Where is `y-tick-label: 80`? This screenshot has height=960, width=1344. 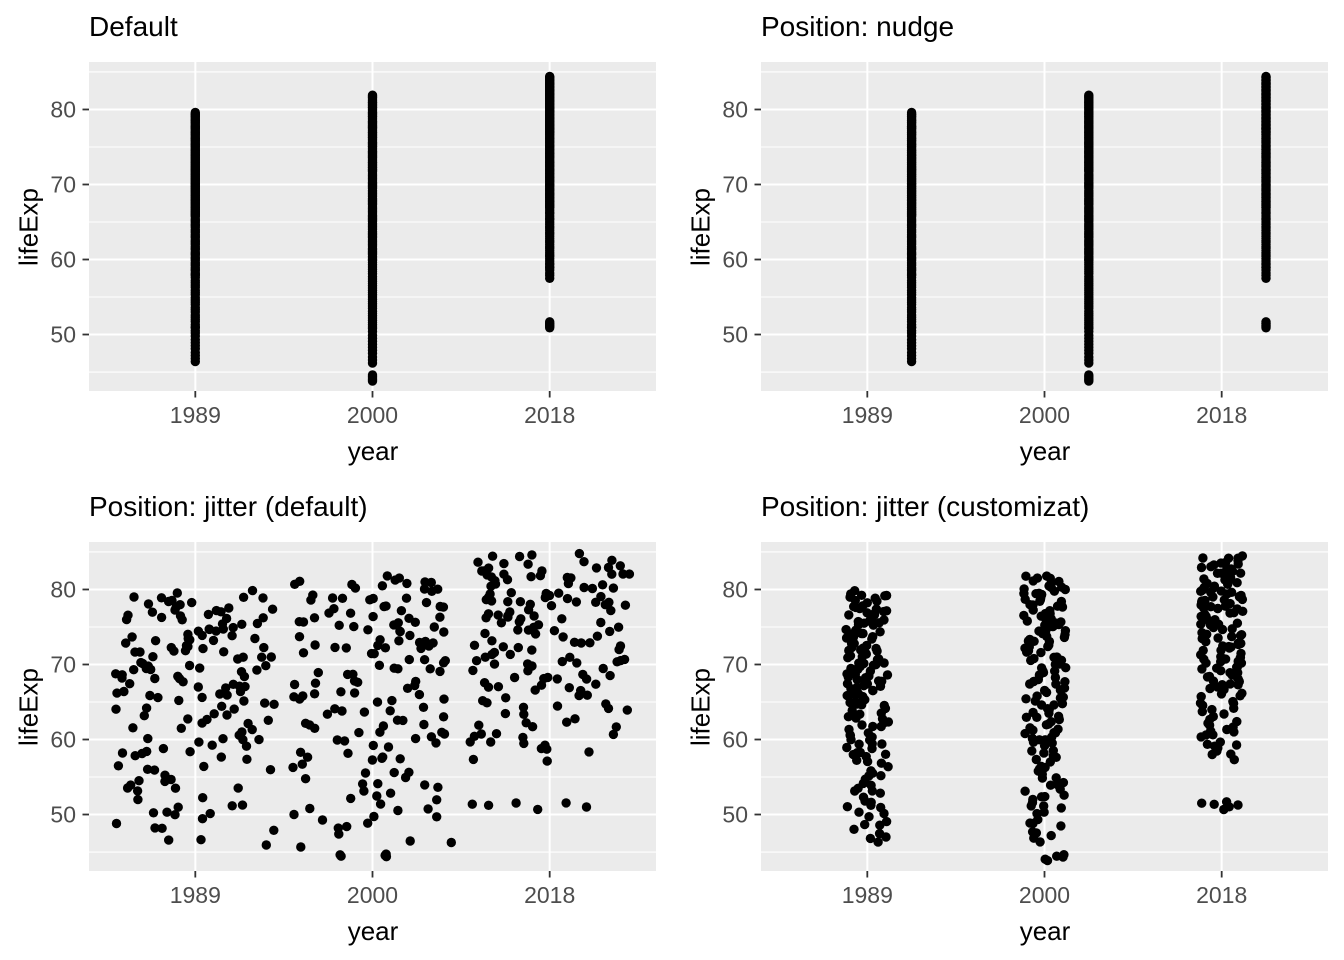 y-tick-label: 80 is located at coordinates (735, 589).